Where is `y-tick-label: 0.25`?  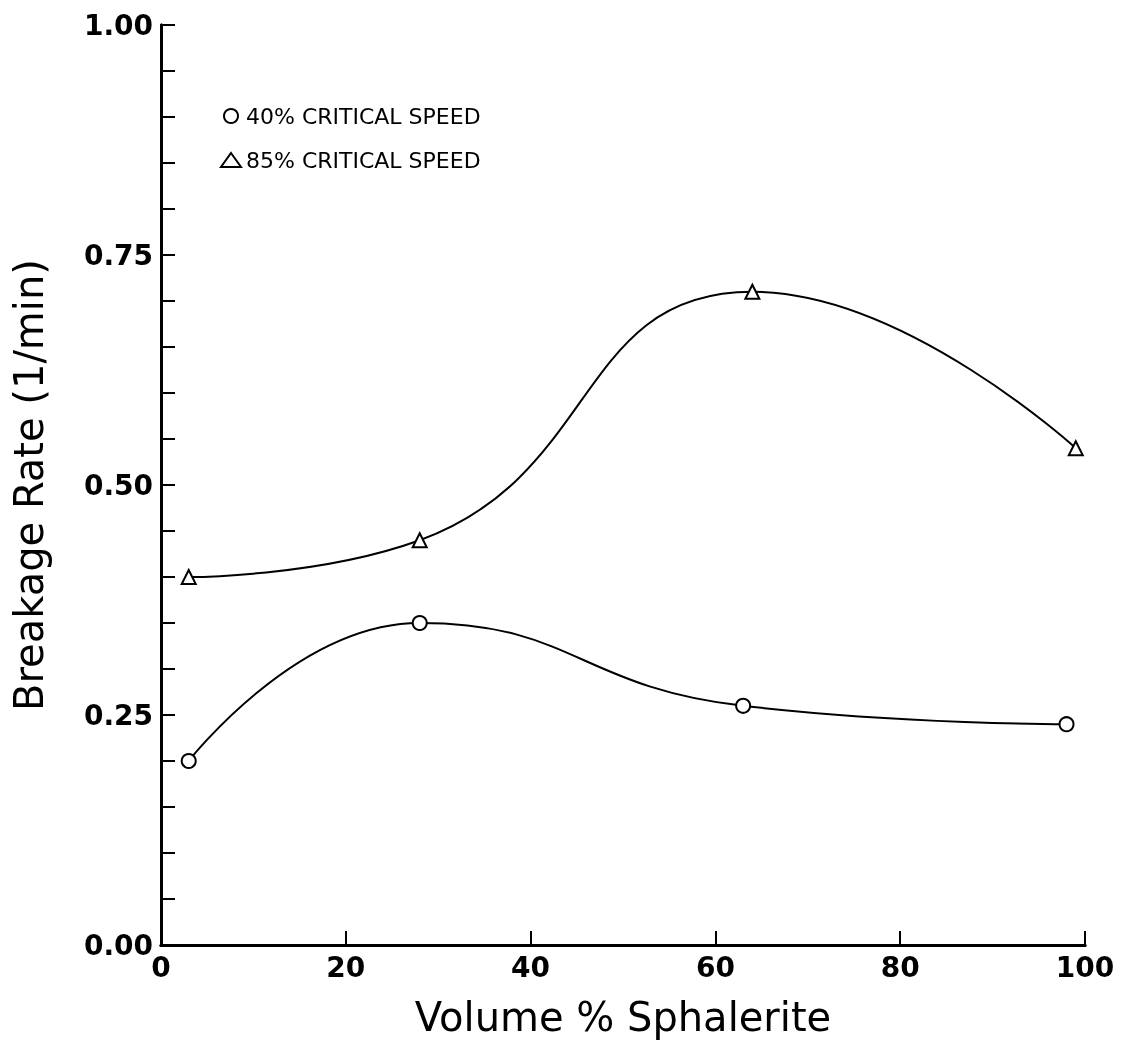 y-tick-label: 0.25 is located at coordinates (118, 715).